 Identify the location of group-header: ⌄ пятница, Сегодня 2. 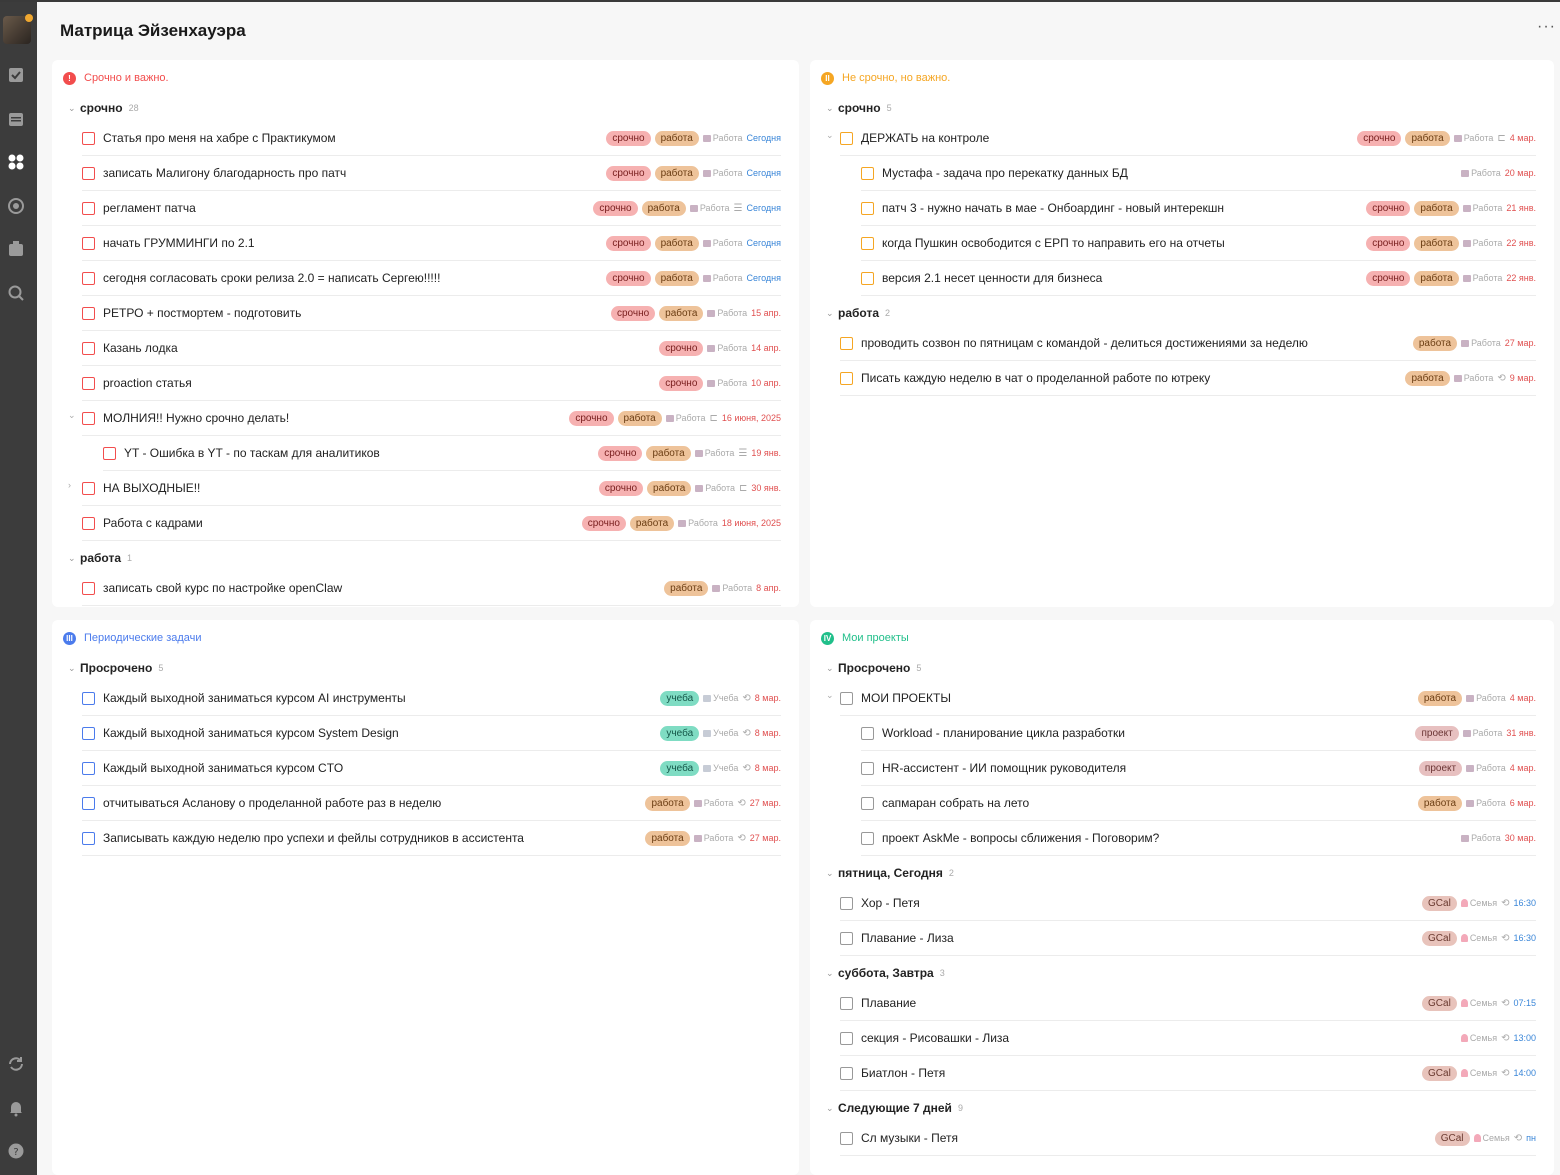
(890, 873).